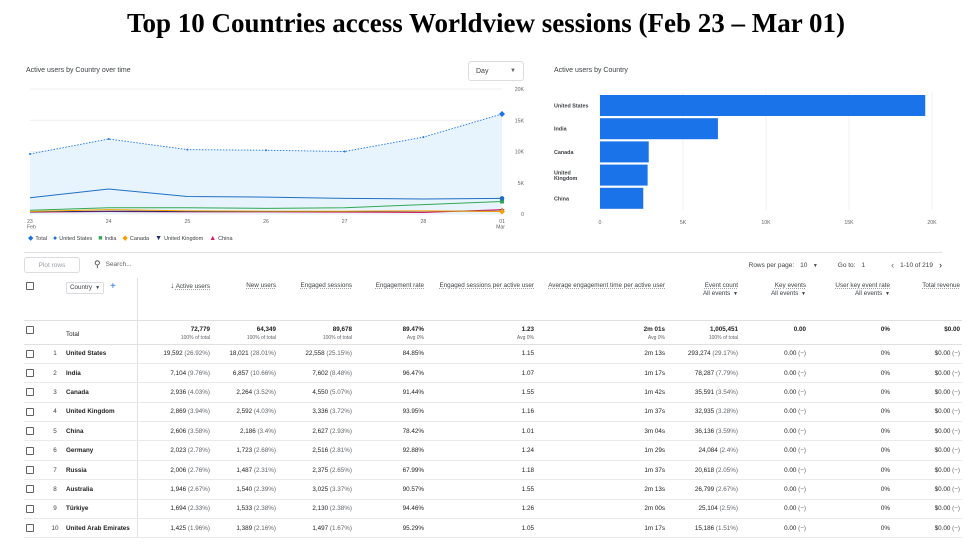 The width and height of the screenshot is (972, 547). What do you see at coordinates (101, 354) in the screenshot?
I see `country-name: United States` at bounding box center [101, 354].